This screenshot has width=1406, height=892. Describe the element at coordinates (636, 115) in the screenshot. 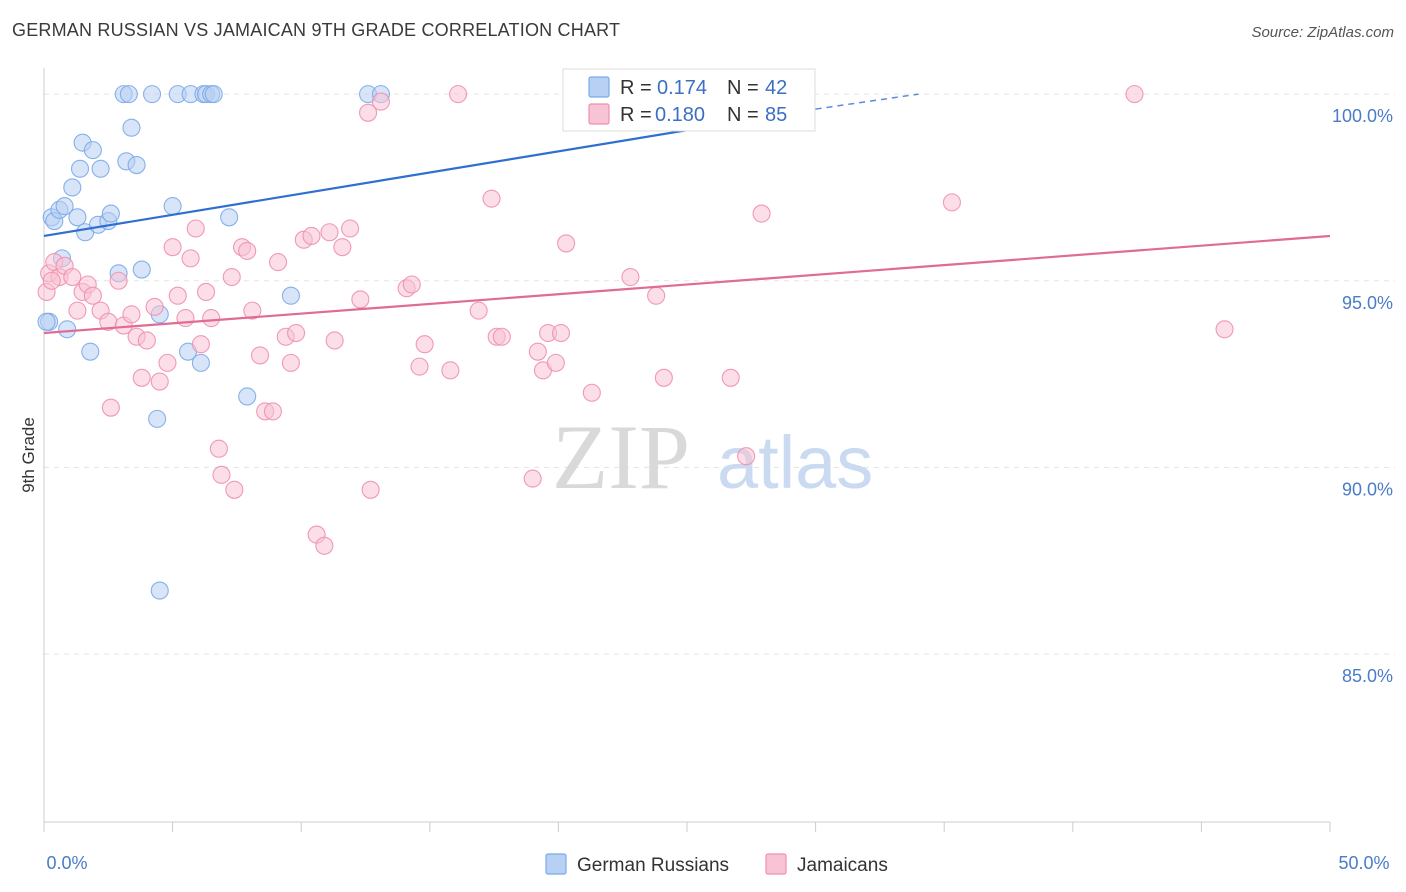

I see `legend-r-label-1: R =` at that location.